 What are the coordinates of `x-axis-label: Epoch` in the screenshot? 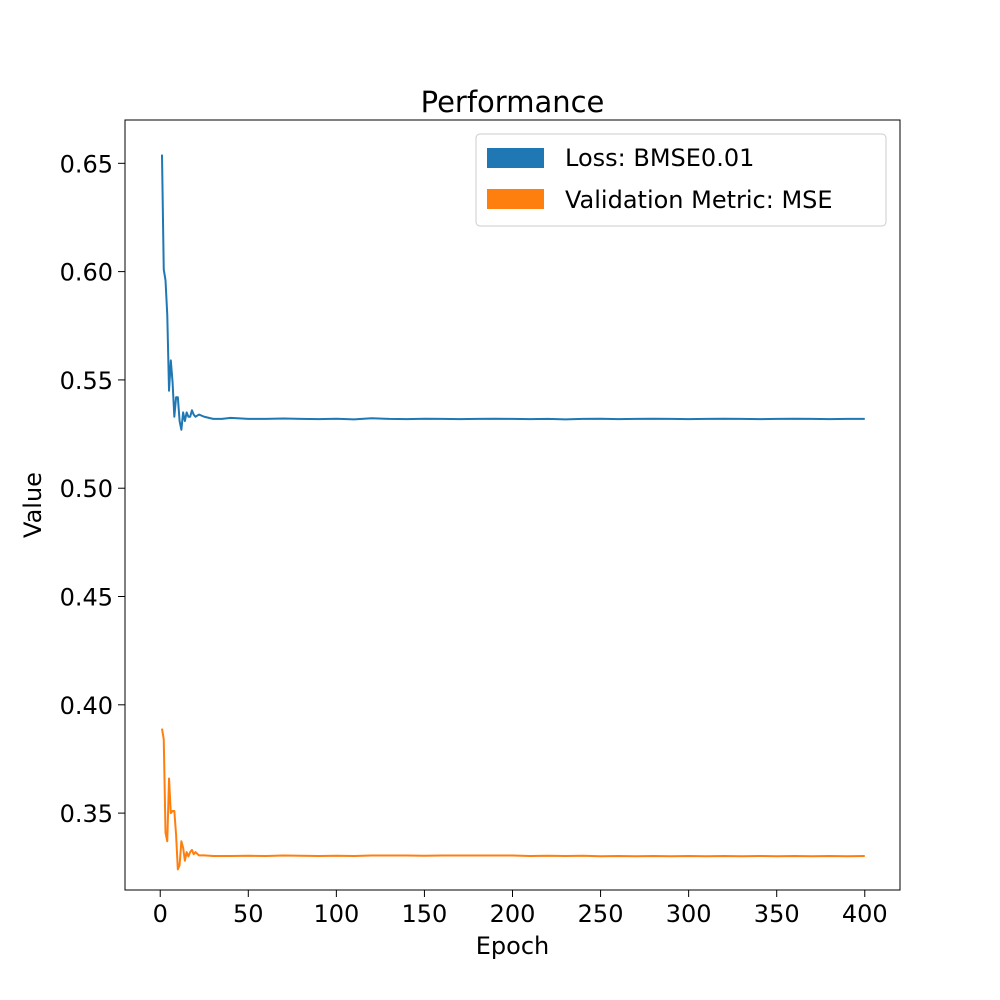 It's located at (513, 946).